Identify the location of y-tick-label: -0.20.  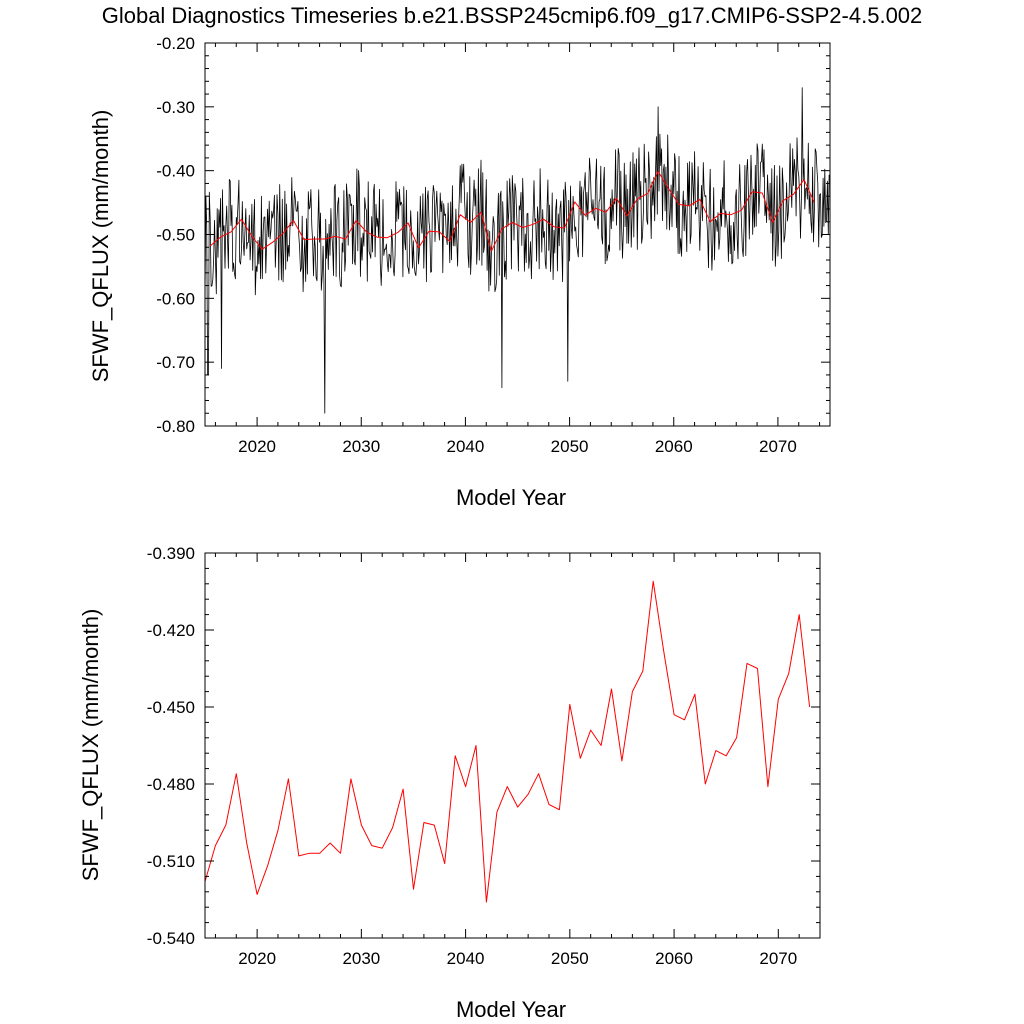
(175, 43).